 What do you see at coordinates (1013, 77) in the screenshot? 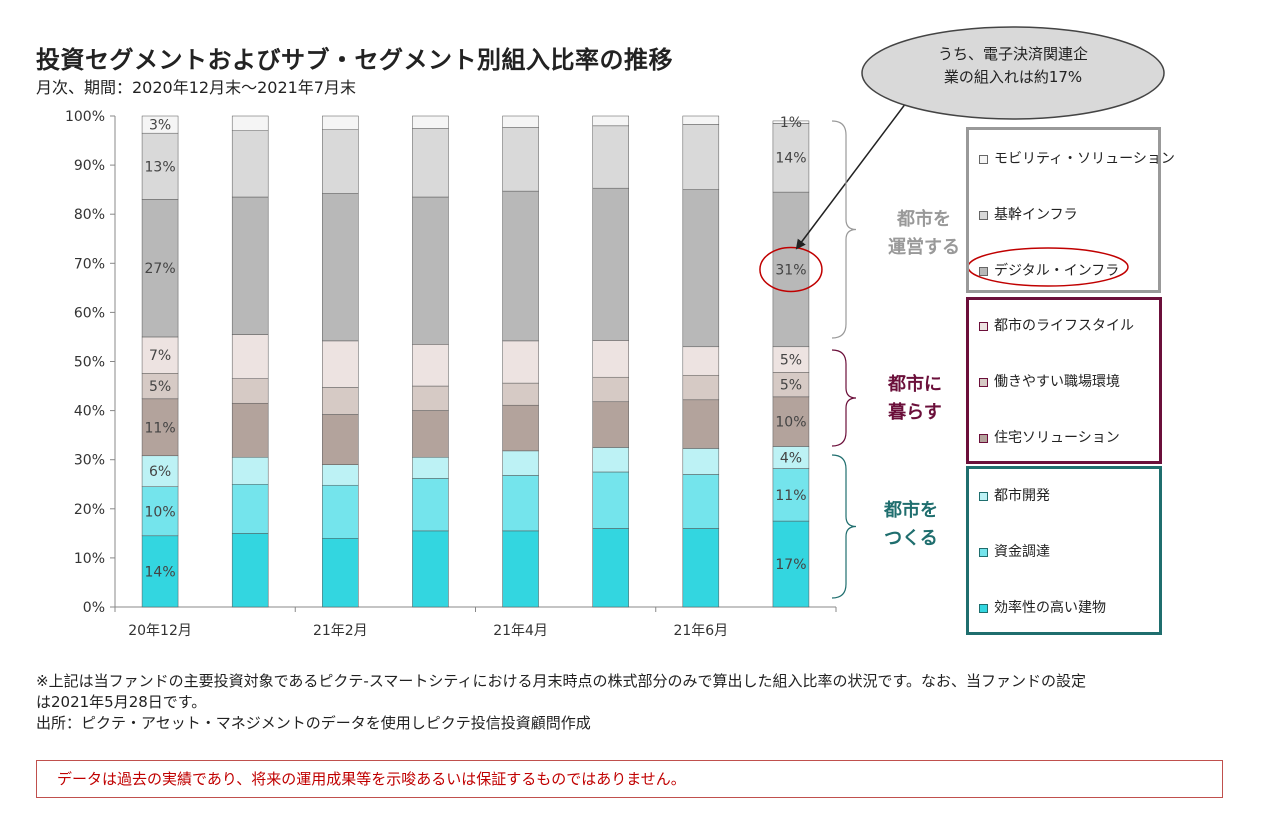
I see `callout-line-2: 業の組入れは約17%` at bounding box center [1013, 77].